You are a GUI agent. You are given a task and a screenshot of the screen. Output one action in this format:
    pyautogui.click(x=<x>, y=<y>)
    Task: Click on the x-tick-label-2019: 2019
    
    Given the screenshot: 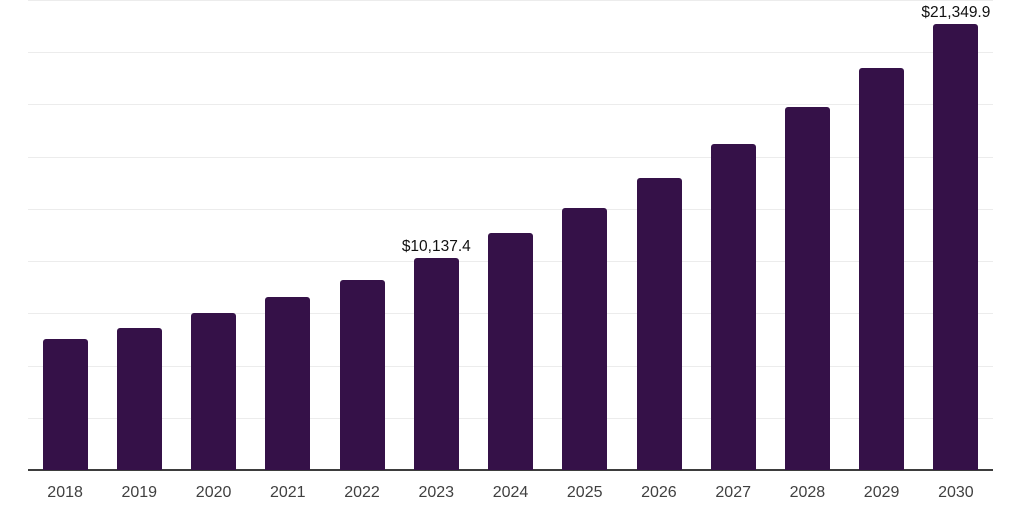 What is the action you would take?
    pyautogui.click(x=139, y=492)
    